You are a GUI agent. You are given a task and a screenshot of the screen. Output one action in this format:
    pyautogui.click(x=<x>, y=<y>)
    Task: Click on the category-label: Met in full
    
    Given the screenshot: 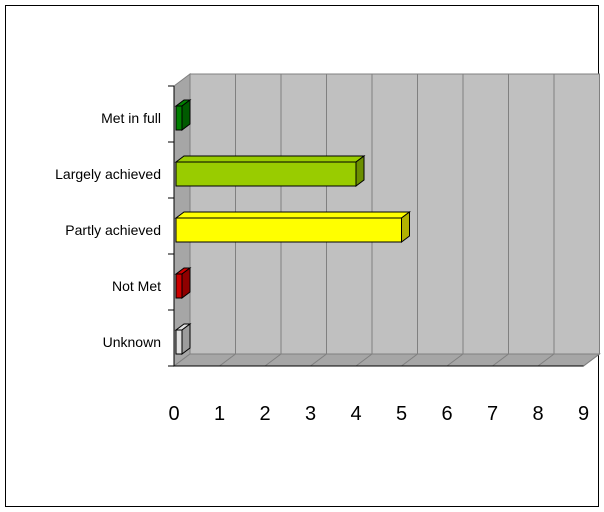 What is the action you would take?
    pyautogui.click(x=131, y=118)
    